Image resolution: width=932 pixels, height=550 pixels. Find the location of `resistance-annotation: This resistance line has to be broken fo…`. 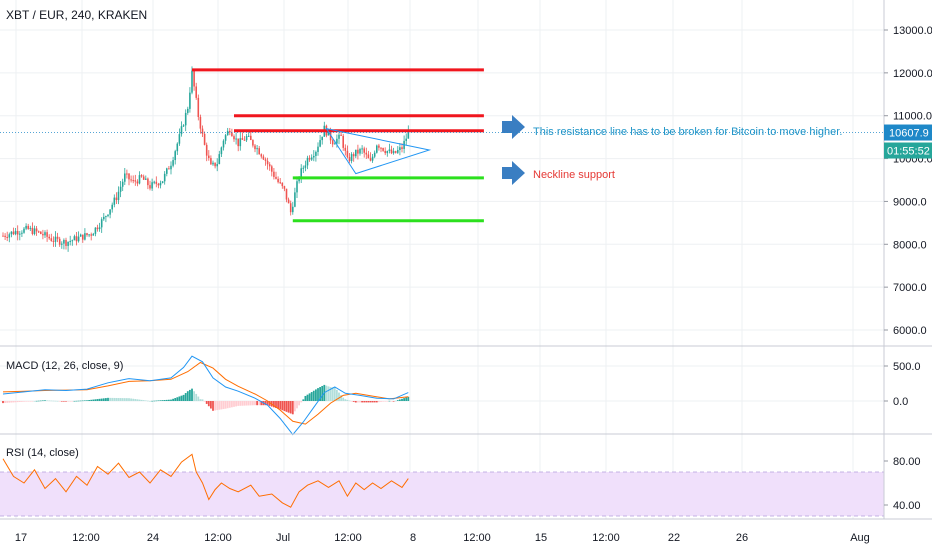

resistance-annotation: This resistance line has to be broken fo… is located at coordinates (687, 132).